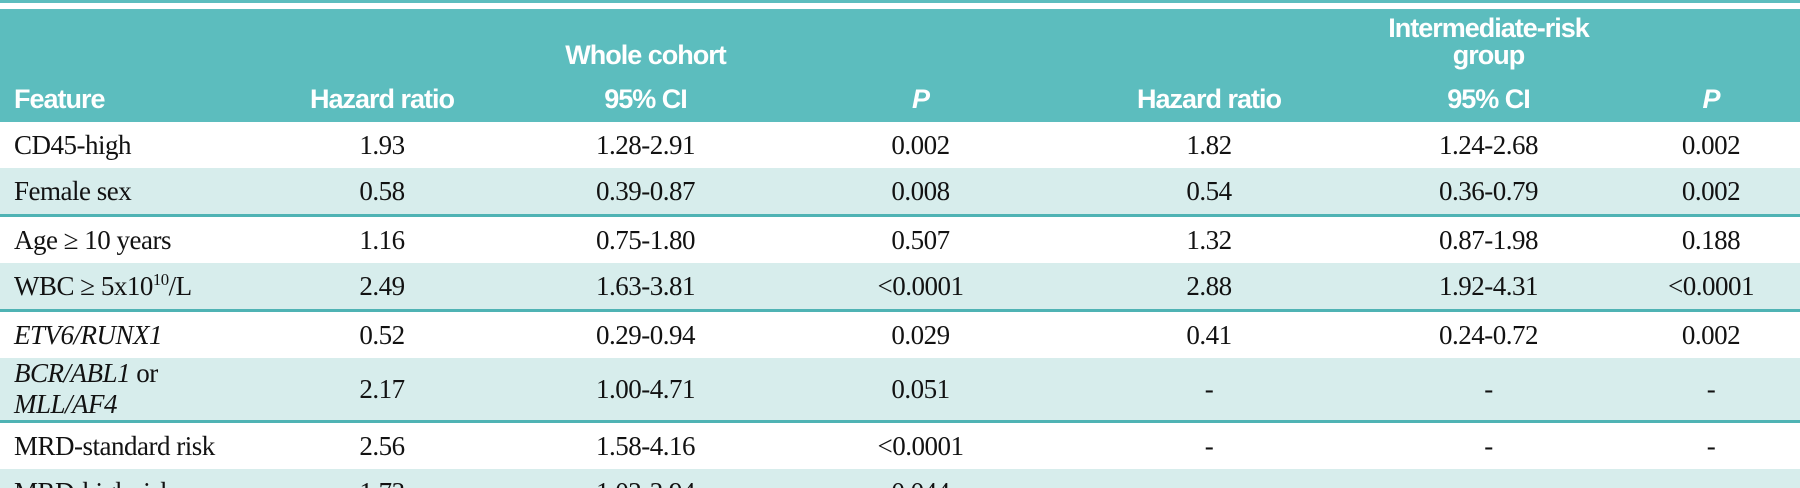 The width and height of the screenshot is (1800, 488). Describe the element at coordinates (920, 390) in the screenshot. I see `value-cell: 0.051` at that location.